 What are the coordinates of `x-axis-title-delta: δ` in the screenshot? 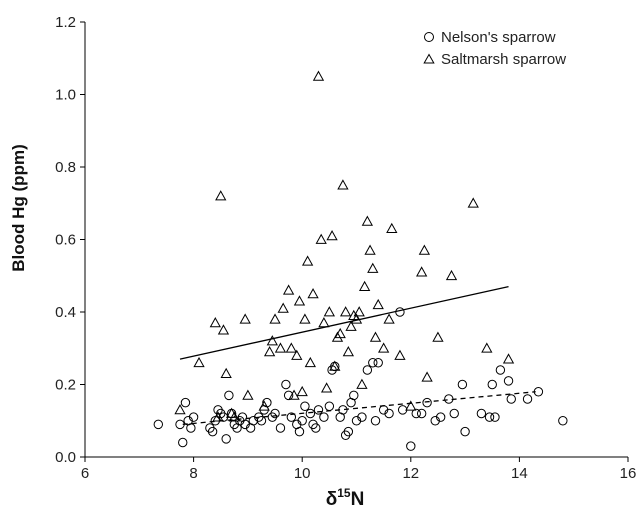 It's located at (332, 499).